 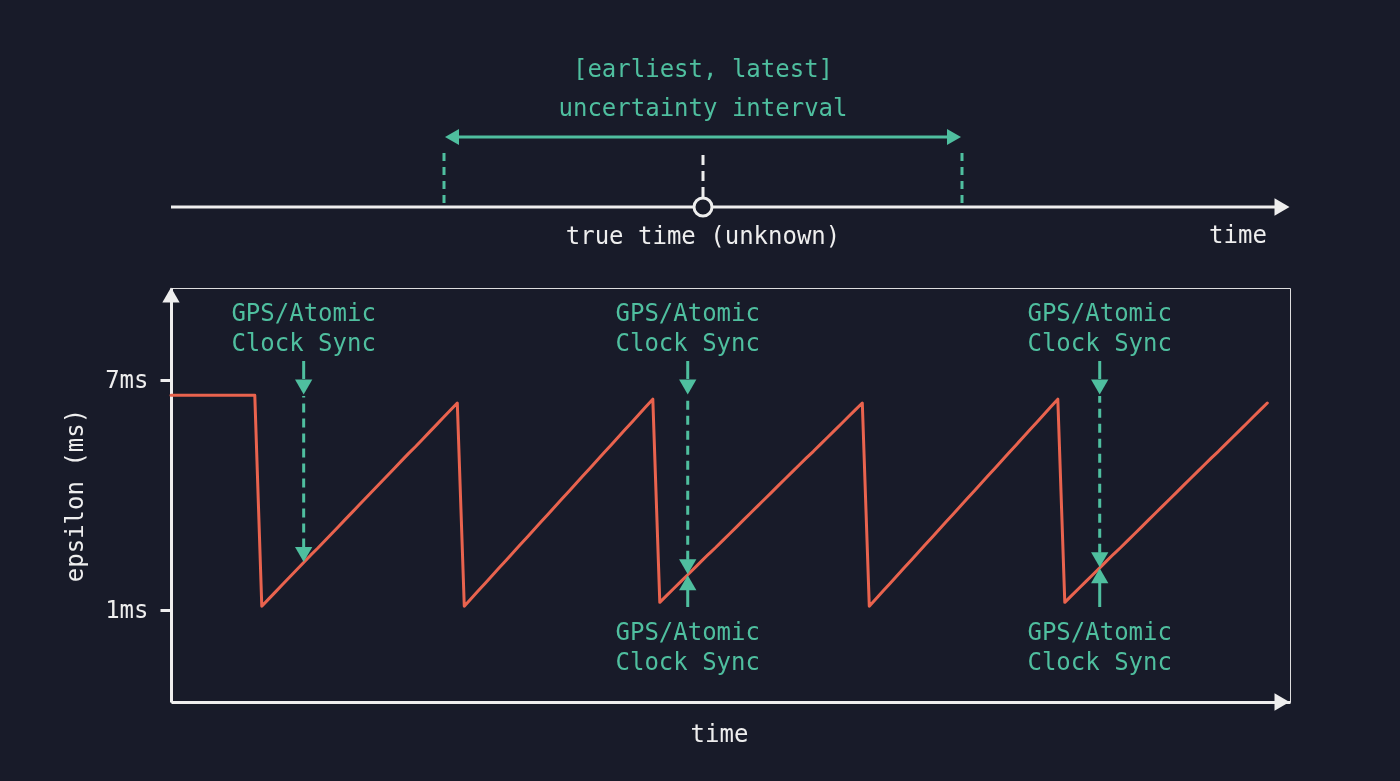 I want to click on text: time, so click(x=1238, y=235).